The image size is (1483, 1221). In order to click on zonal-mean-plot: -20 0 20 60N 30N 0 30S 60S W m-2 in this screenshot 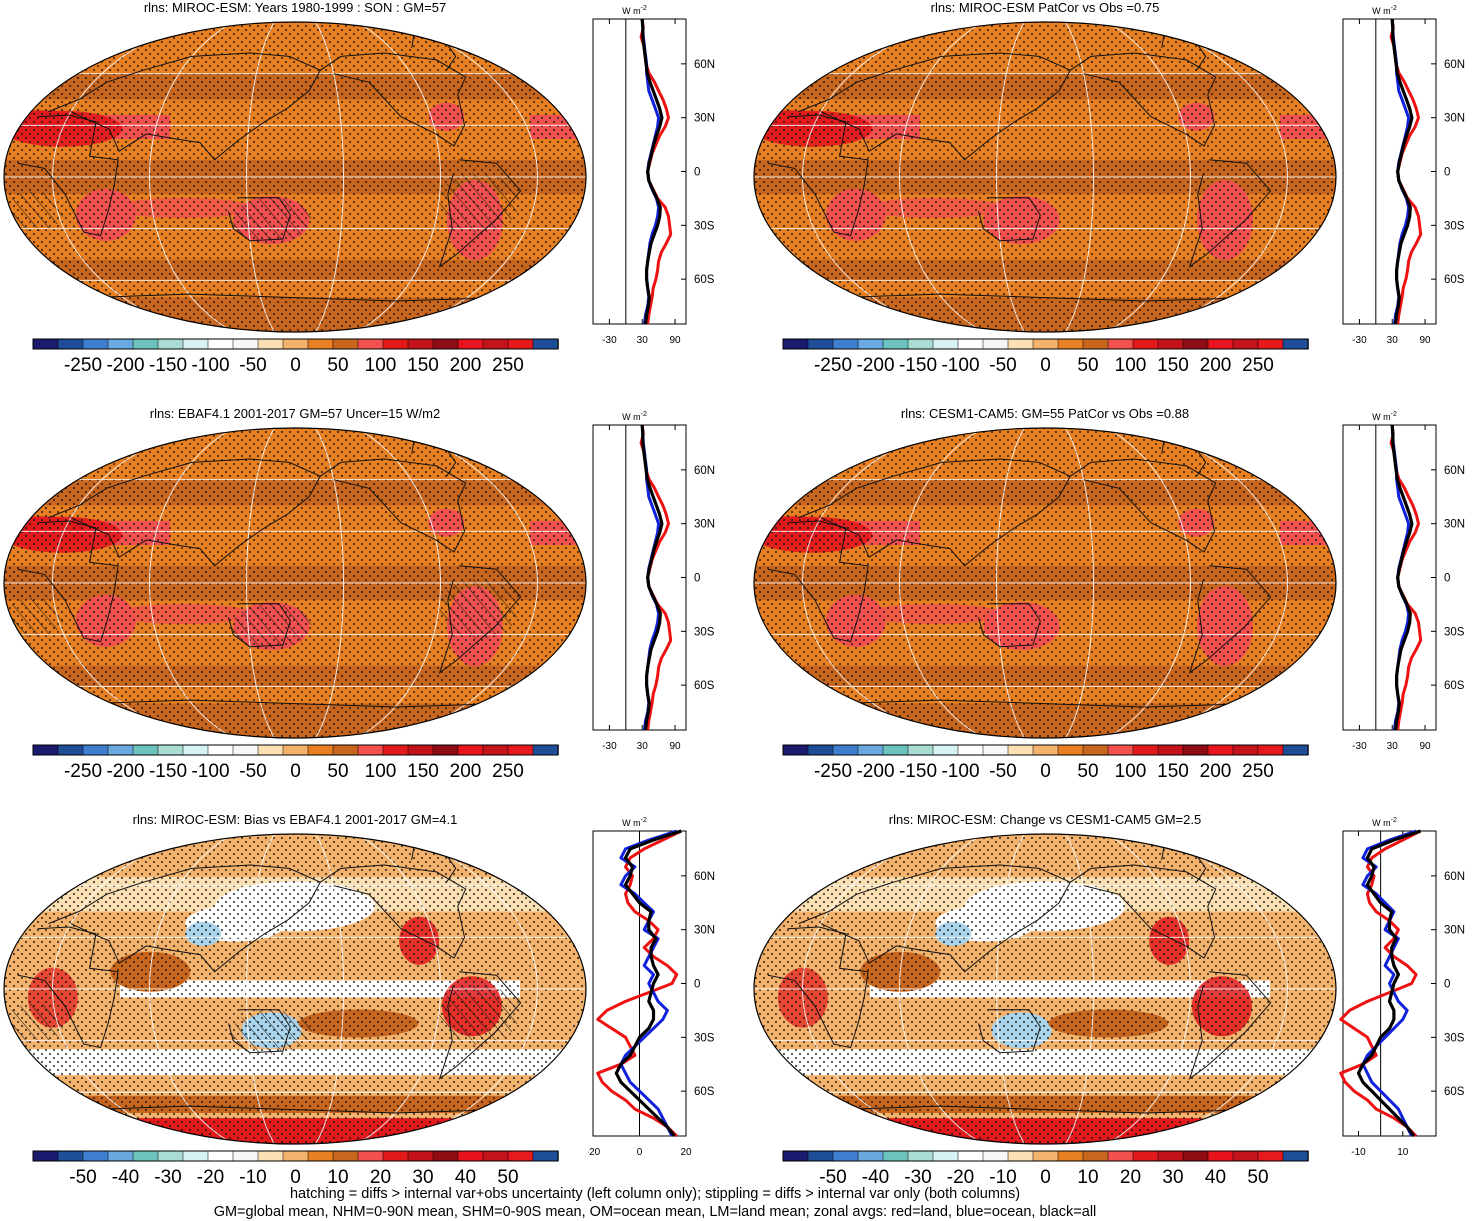, I will do `click(651, 987)`.